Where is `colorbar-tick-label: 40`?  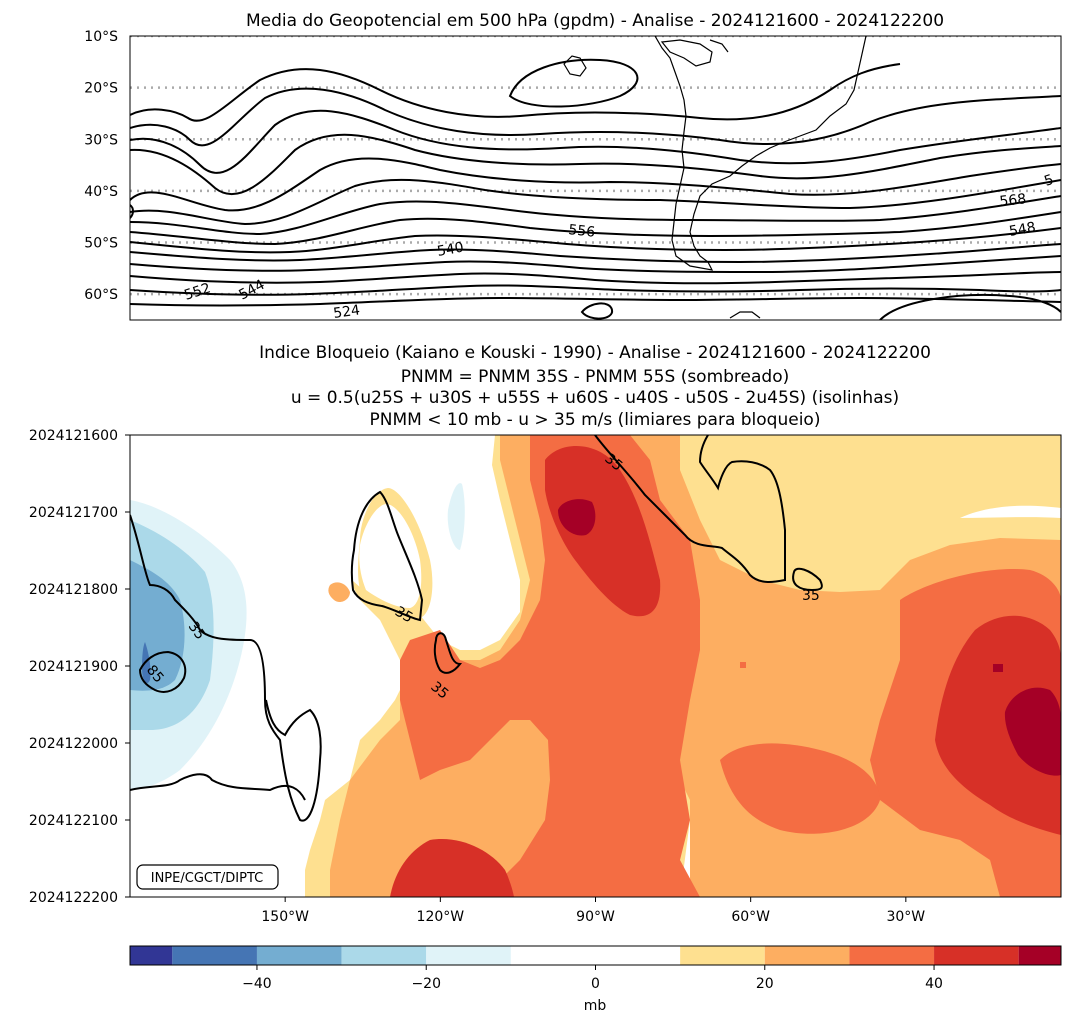
colorbar-tick-label: 40 is located at coordinates (934, 984).